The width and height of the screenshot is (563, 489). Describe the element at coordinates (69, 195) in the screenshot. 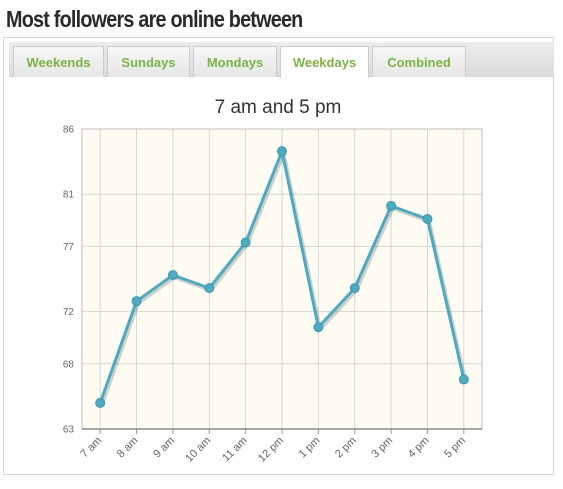

I see `y-tick-label: 81` at that location.